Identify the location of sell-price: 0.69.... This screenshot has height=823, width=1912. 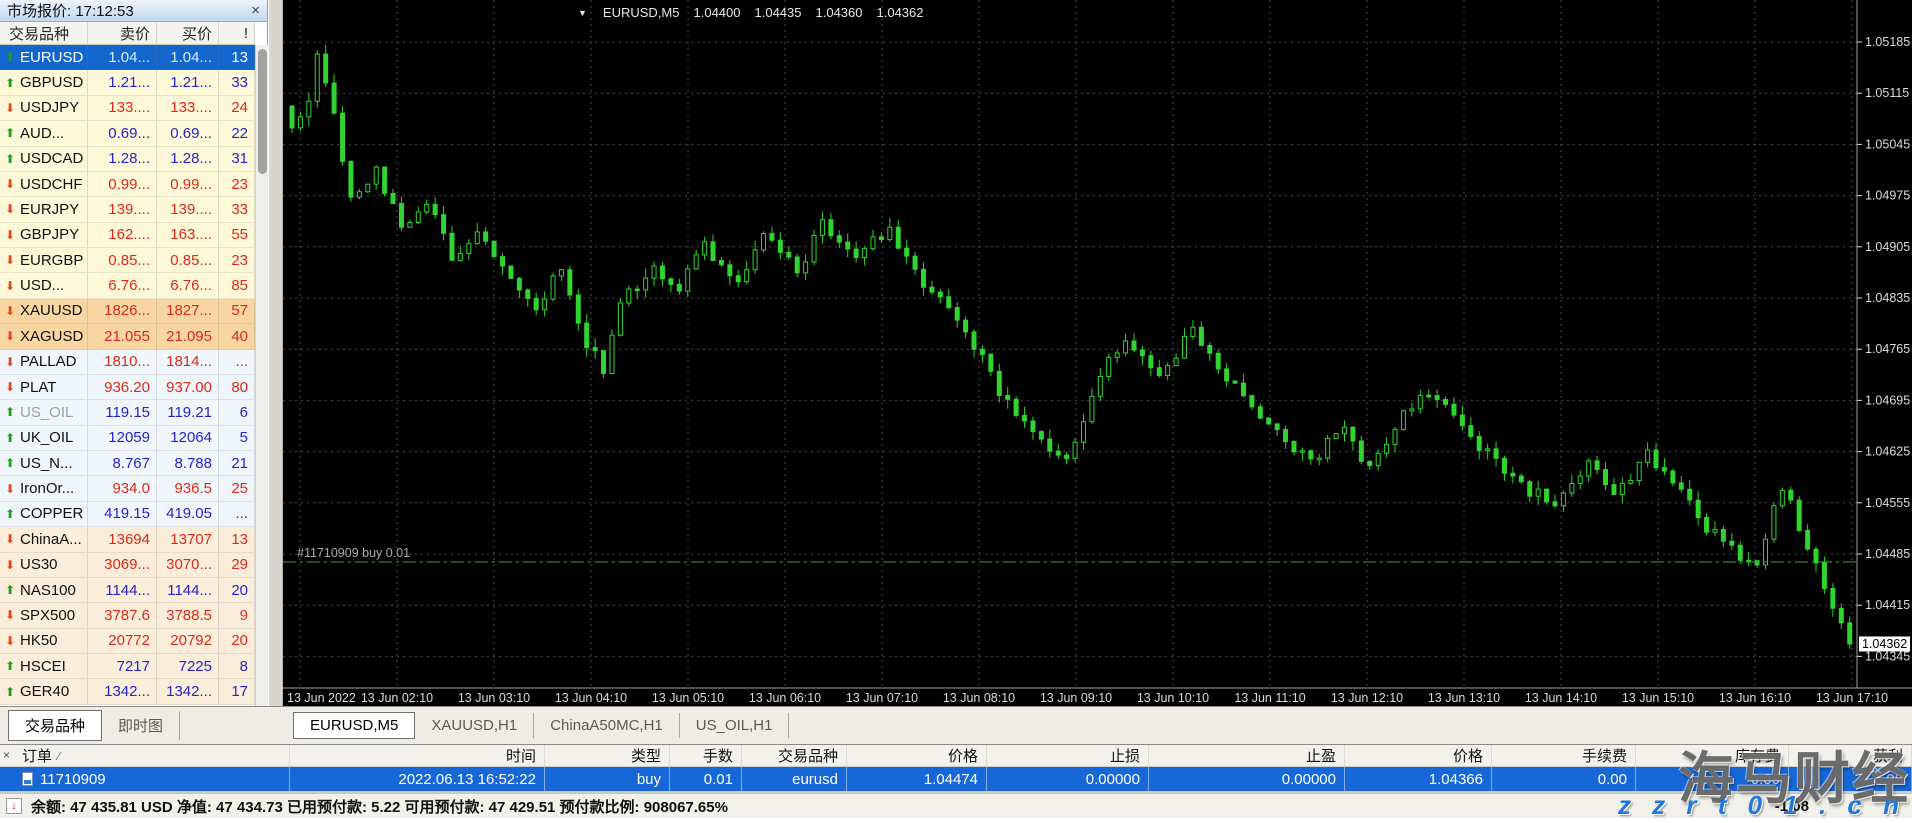
(122, 133).